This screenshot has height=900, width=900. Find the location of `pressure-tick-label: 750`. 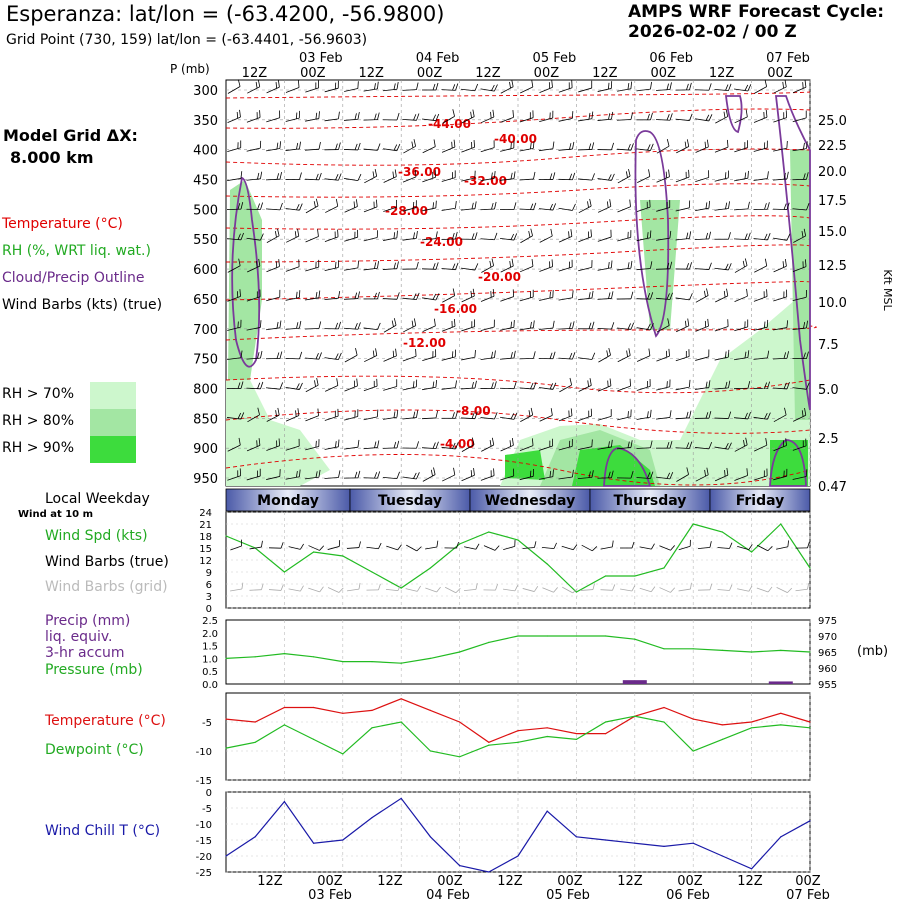

pressure-tick-label: 750 is located at coordinates (205, 360).